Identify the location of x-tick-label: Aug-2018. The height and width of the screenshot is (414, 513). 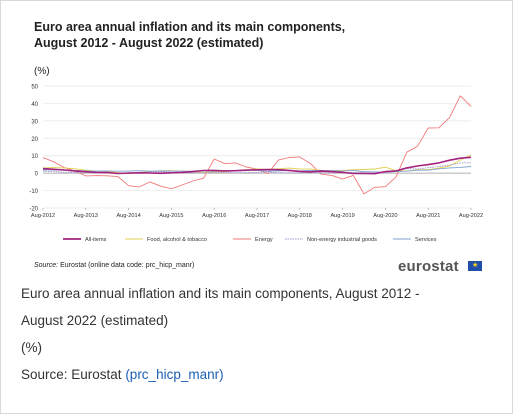
(300, 216).